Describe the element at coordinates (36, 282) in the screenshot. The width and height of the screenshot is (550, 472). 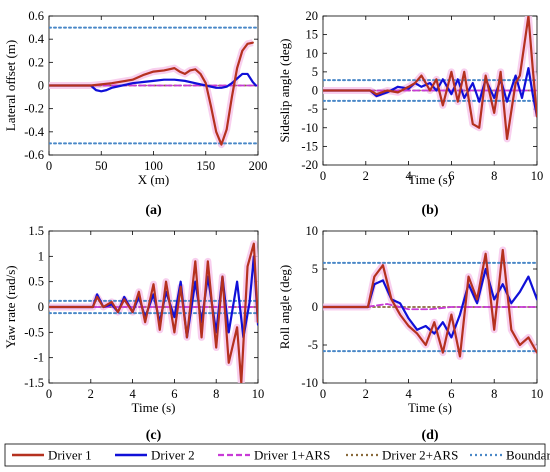
I see `y-tick-label: 0.5` at that location.